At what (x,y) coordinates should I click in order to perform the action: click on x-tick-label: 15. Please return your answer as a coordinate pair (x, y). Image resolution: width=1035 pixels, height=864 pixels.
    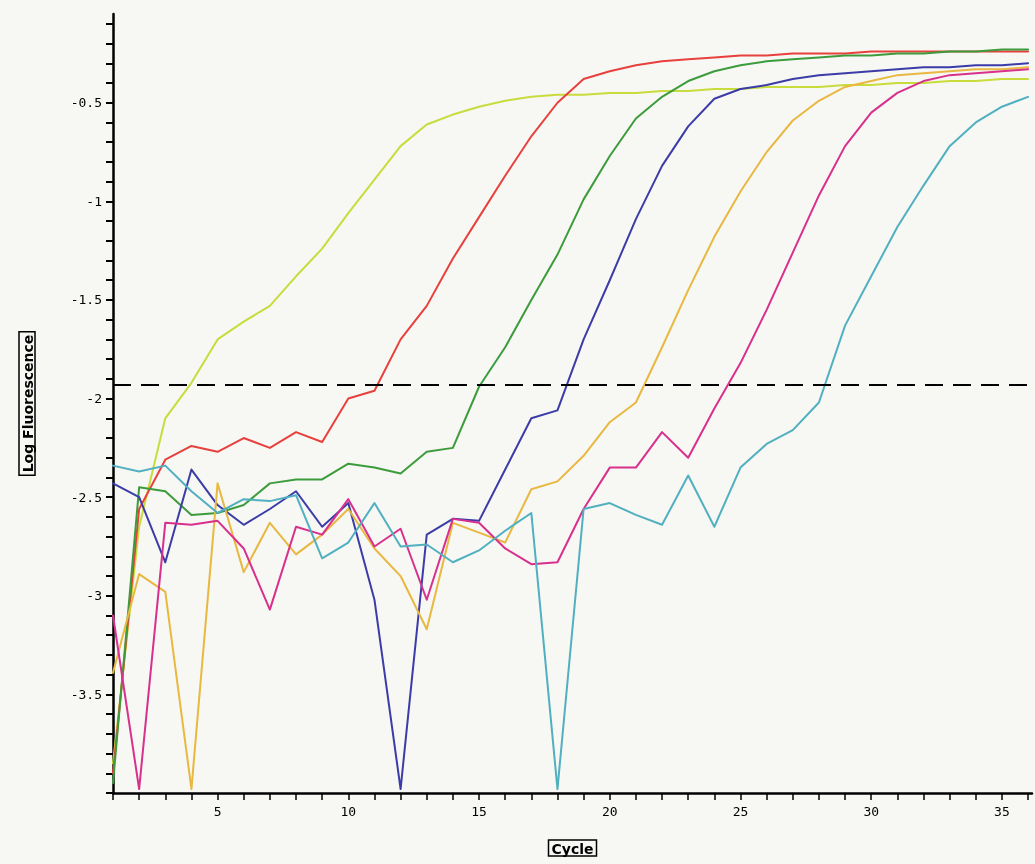
    Looking at the image, I should click on (479, 811).